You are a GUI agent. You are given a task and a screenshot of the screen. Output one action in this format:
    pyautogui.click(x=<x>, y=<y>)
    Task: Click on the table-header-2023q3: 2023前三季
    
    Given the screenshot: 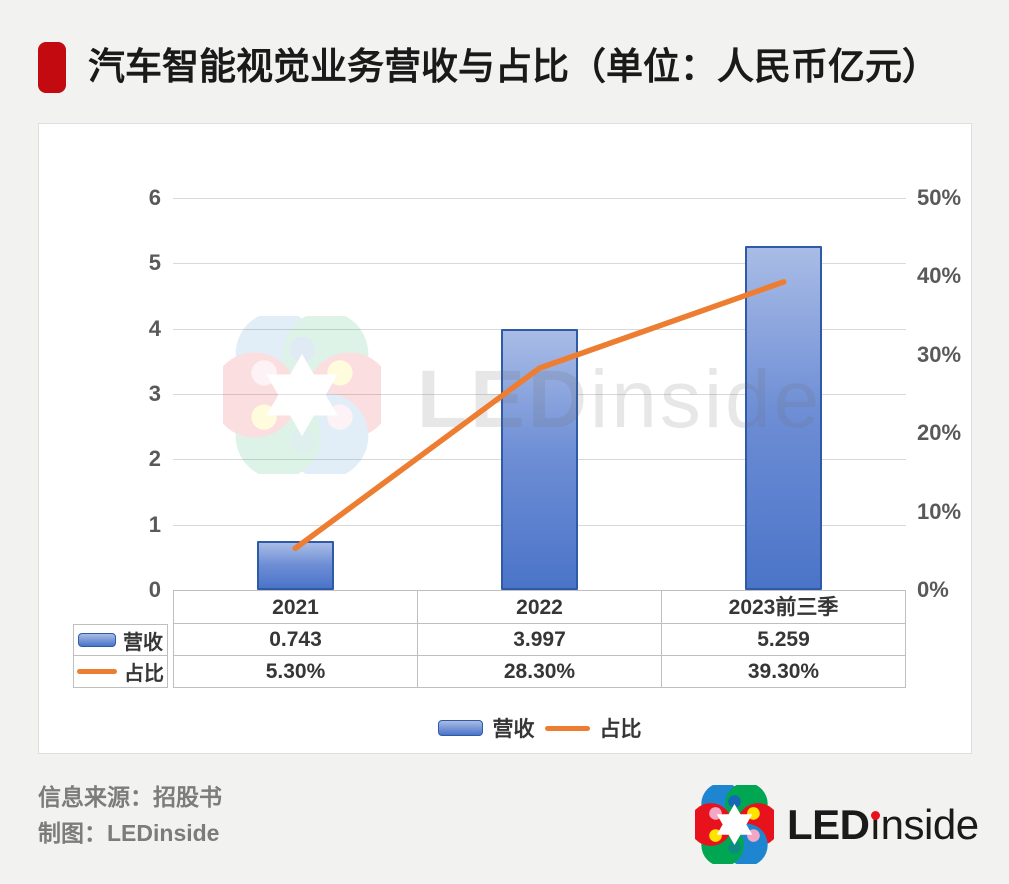 What is the action you would take?
    pyautogui.click(x=783, y=607)
    